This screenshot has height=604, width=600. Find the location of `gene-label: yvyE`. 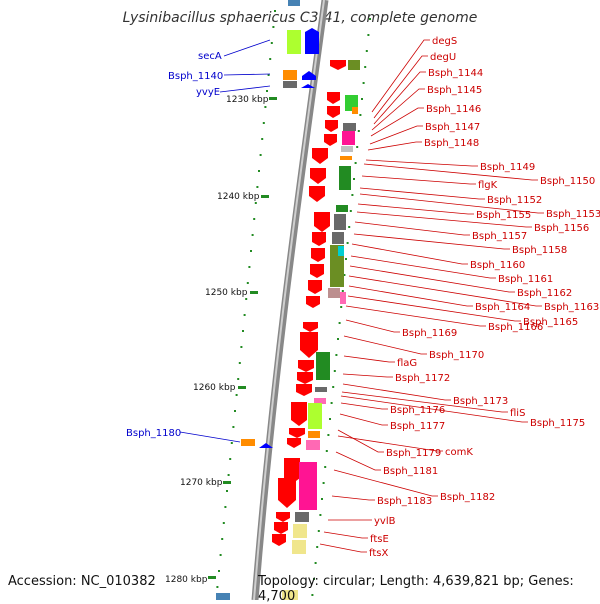

gene-label: yvyE is located at coordinates (208, 92).